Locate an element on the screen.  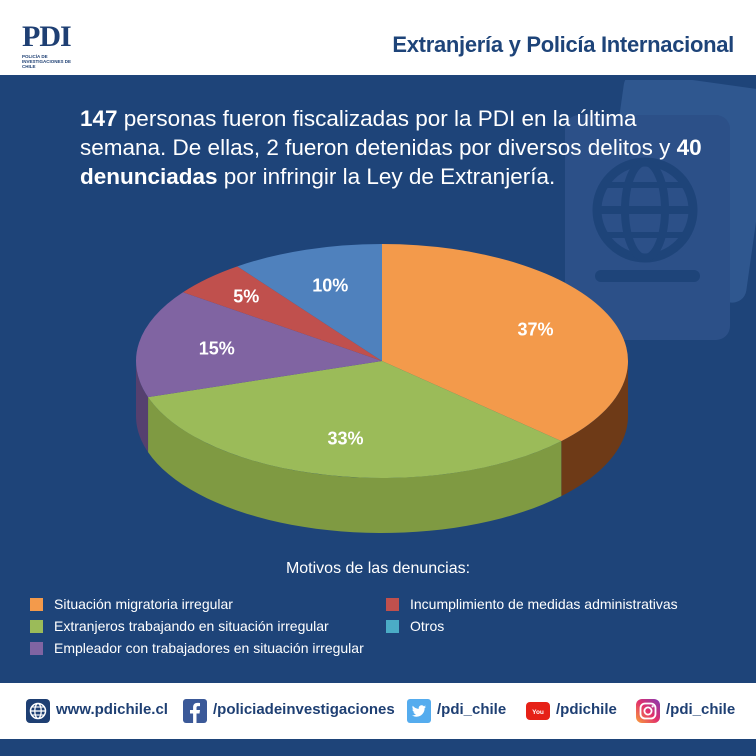
headline-count: 147 is located at coordinates (99, 118).